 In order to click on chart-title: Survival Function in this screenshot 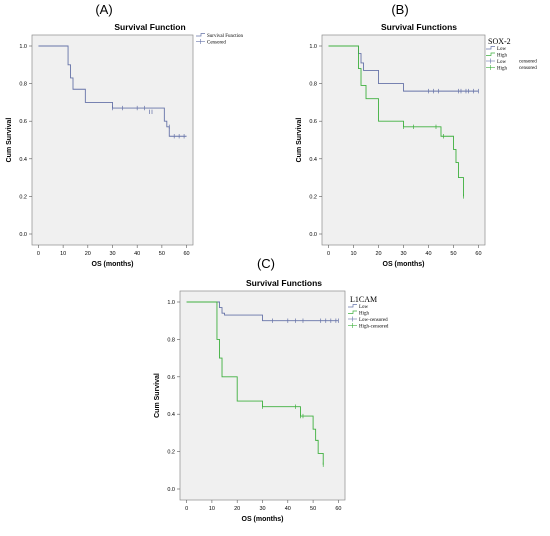, I will do `click(149, 27)`.